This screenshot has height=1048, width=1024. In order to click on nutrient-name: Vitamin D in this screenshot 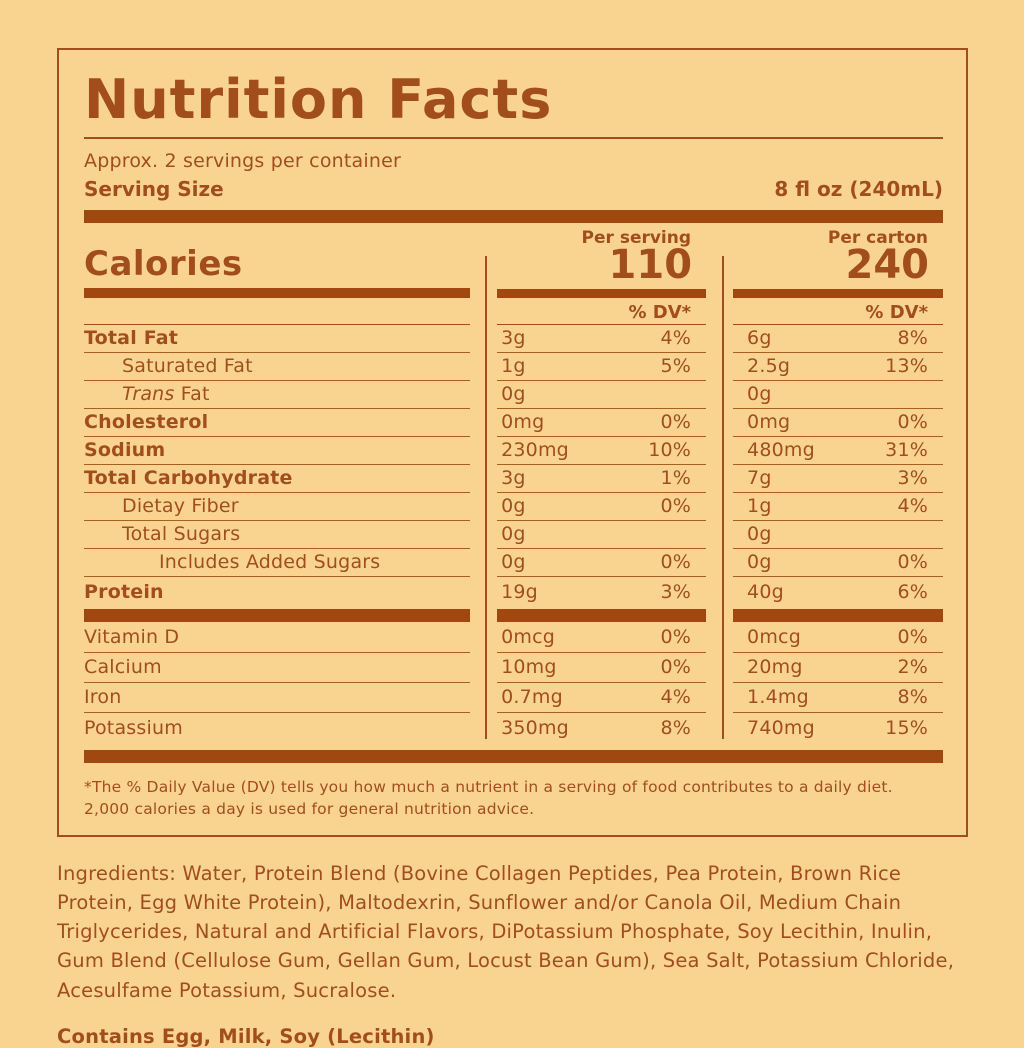, I will do `click(132, 637)`.